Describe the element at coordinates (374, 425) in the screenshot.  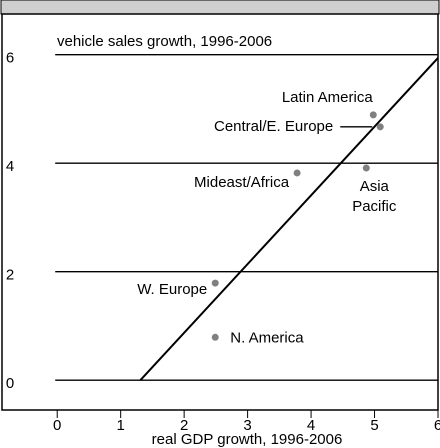
I see `x-tick-label: 5` at that location.